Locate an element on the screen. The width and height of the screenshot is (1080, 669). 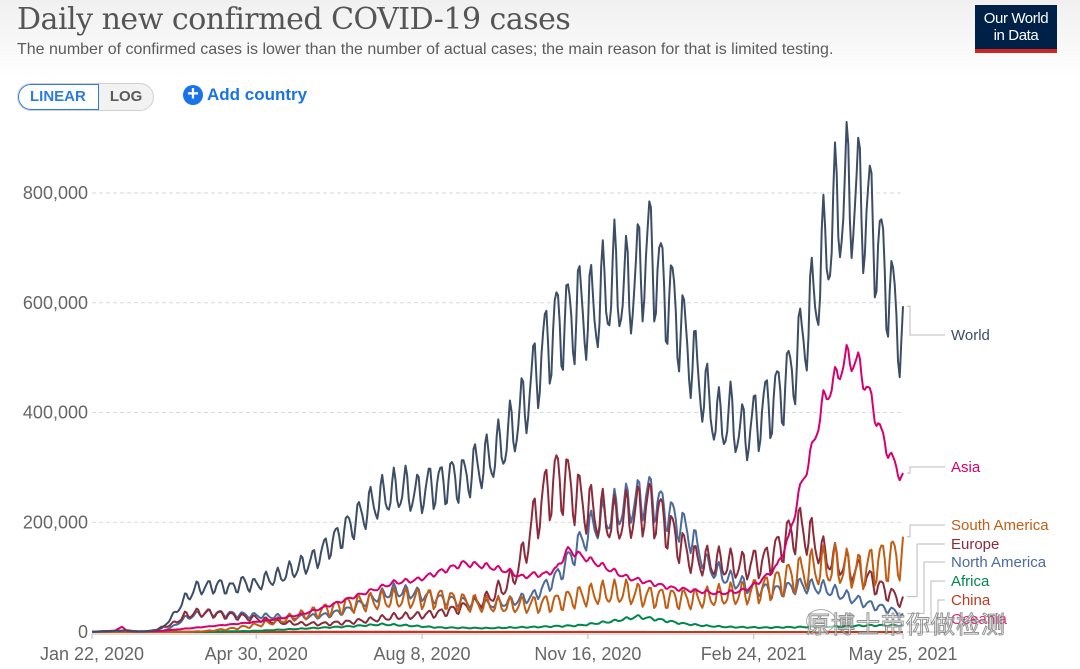
x-tick-label: Aug 8, 2020 is located at coordinates (421, 654).